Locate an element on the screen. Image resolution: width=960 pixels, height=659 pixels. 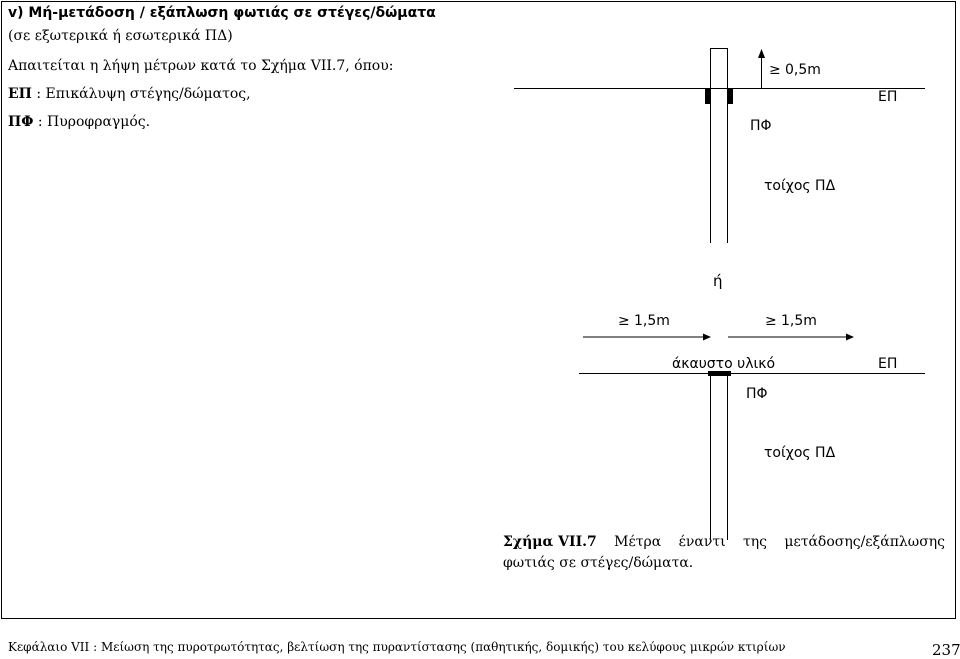
top-firewall-left-block is located at coordinates (707, 96).